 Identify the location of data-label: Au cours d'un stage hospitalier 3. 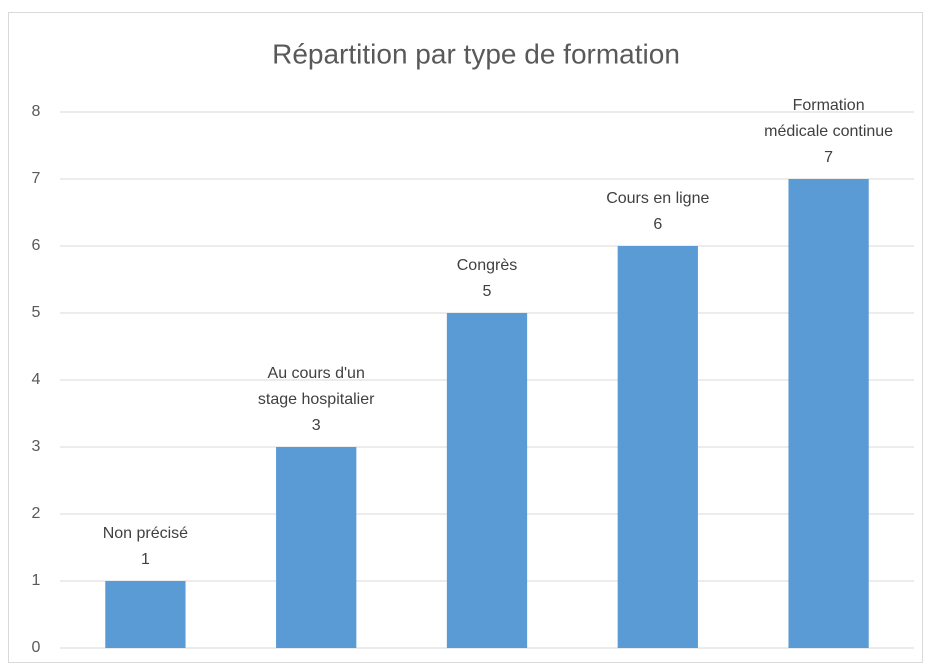
(316, 400).